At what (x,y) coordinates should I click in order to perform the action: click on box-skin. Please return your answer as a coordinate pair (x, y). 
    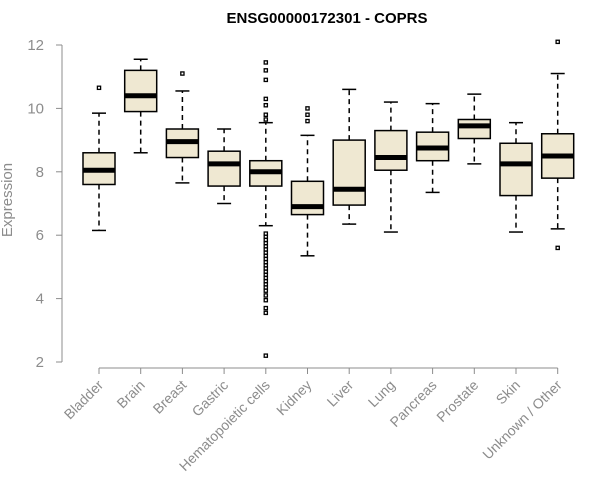
    Looking at the image, I should click on (516, 177).